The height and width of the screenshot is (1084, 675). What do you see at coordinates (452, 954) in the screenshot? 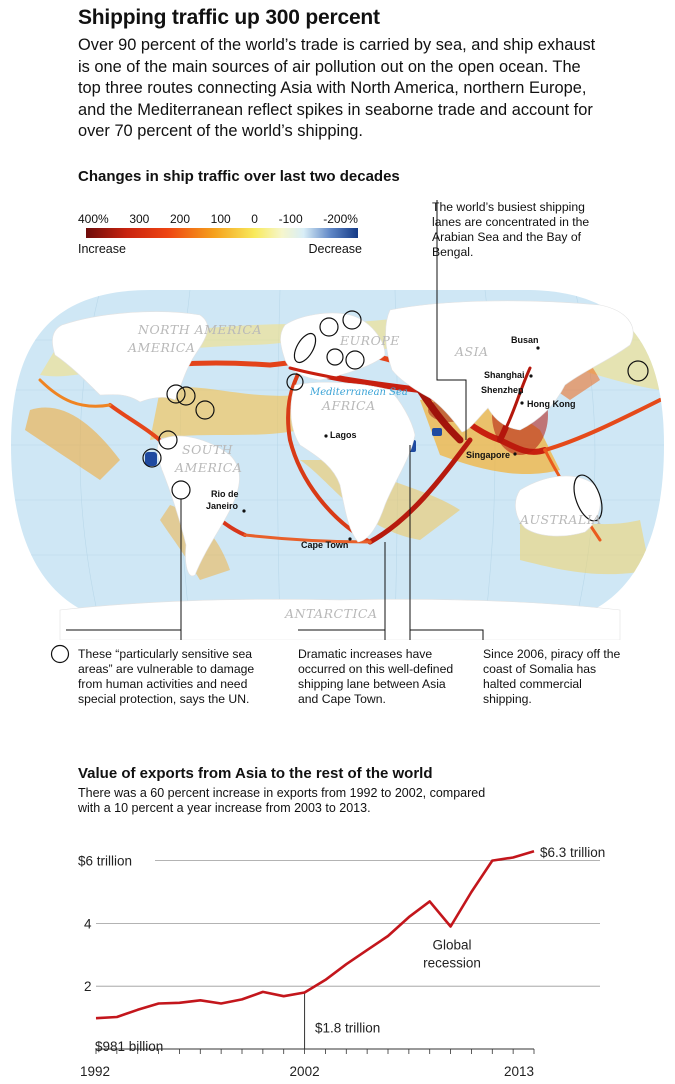
I see `recession-label: Global recession` at bounding box center [452, 954].